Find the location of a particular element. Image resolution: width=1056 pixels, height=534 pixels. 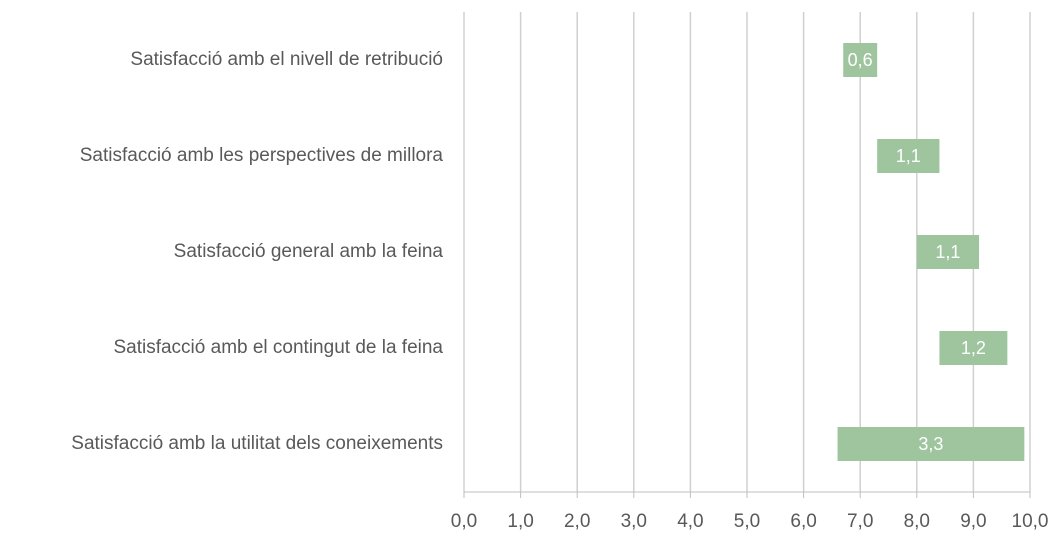

x-tick-label: 10,0 is located at coordinates (1030, 521).